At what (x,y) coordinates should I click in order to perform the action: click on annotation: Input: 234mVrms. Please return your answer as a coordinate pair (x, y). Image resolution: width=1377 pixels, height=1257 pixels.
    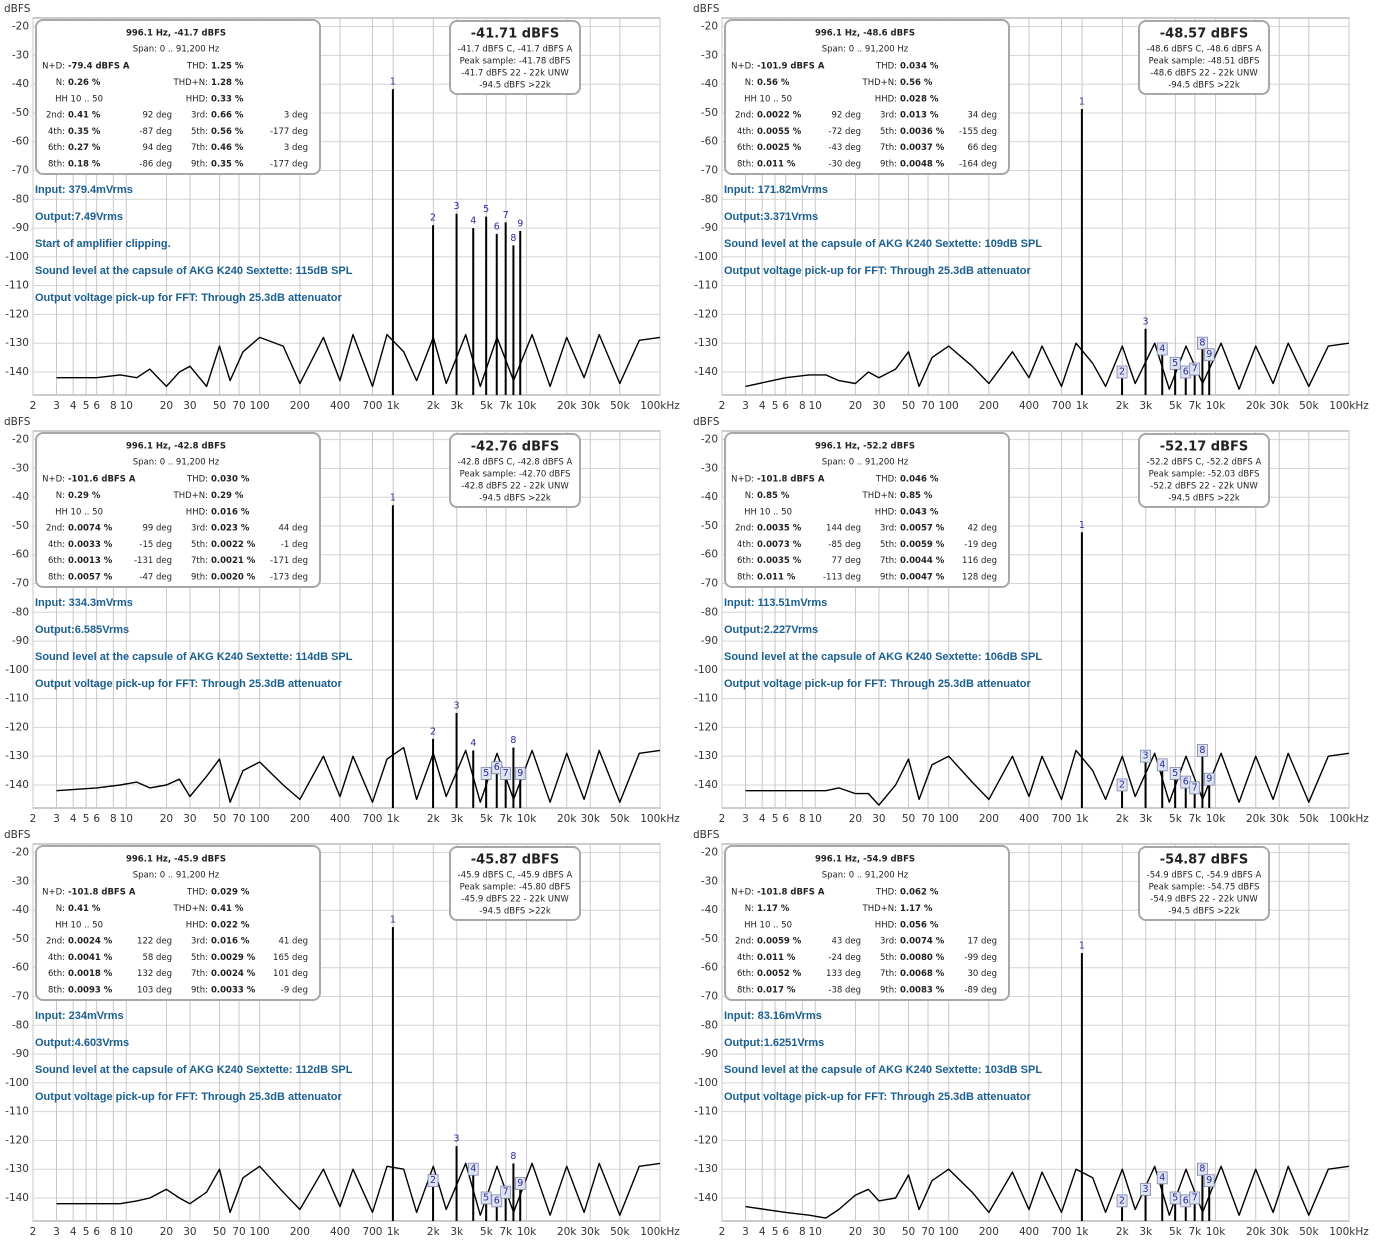
    Looking at the image, I should click on (79, 1016).